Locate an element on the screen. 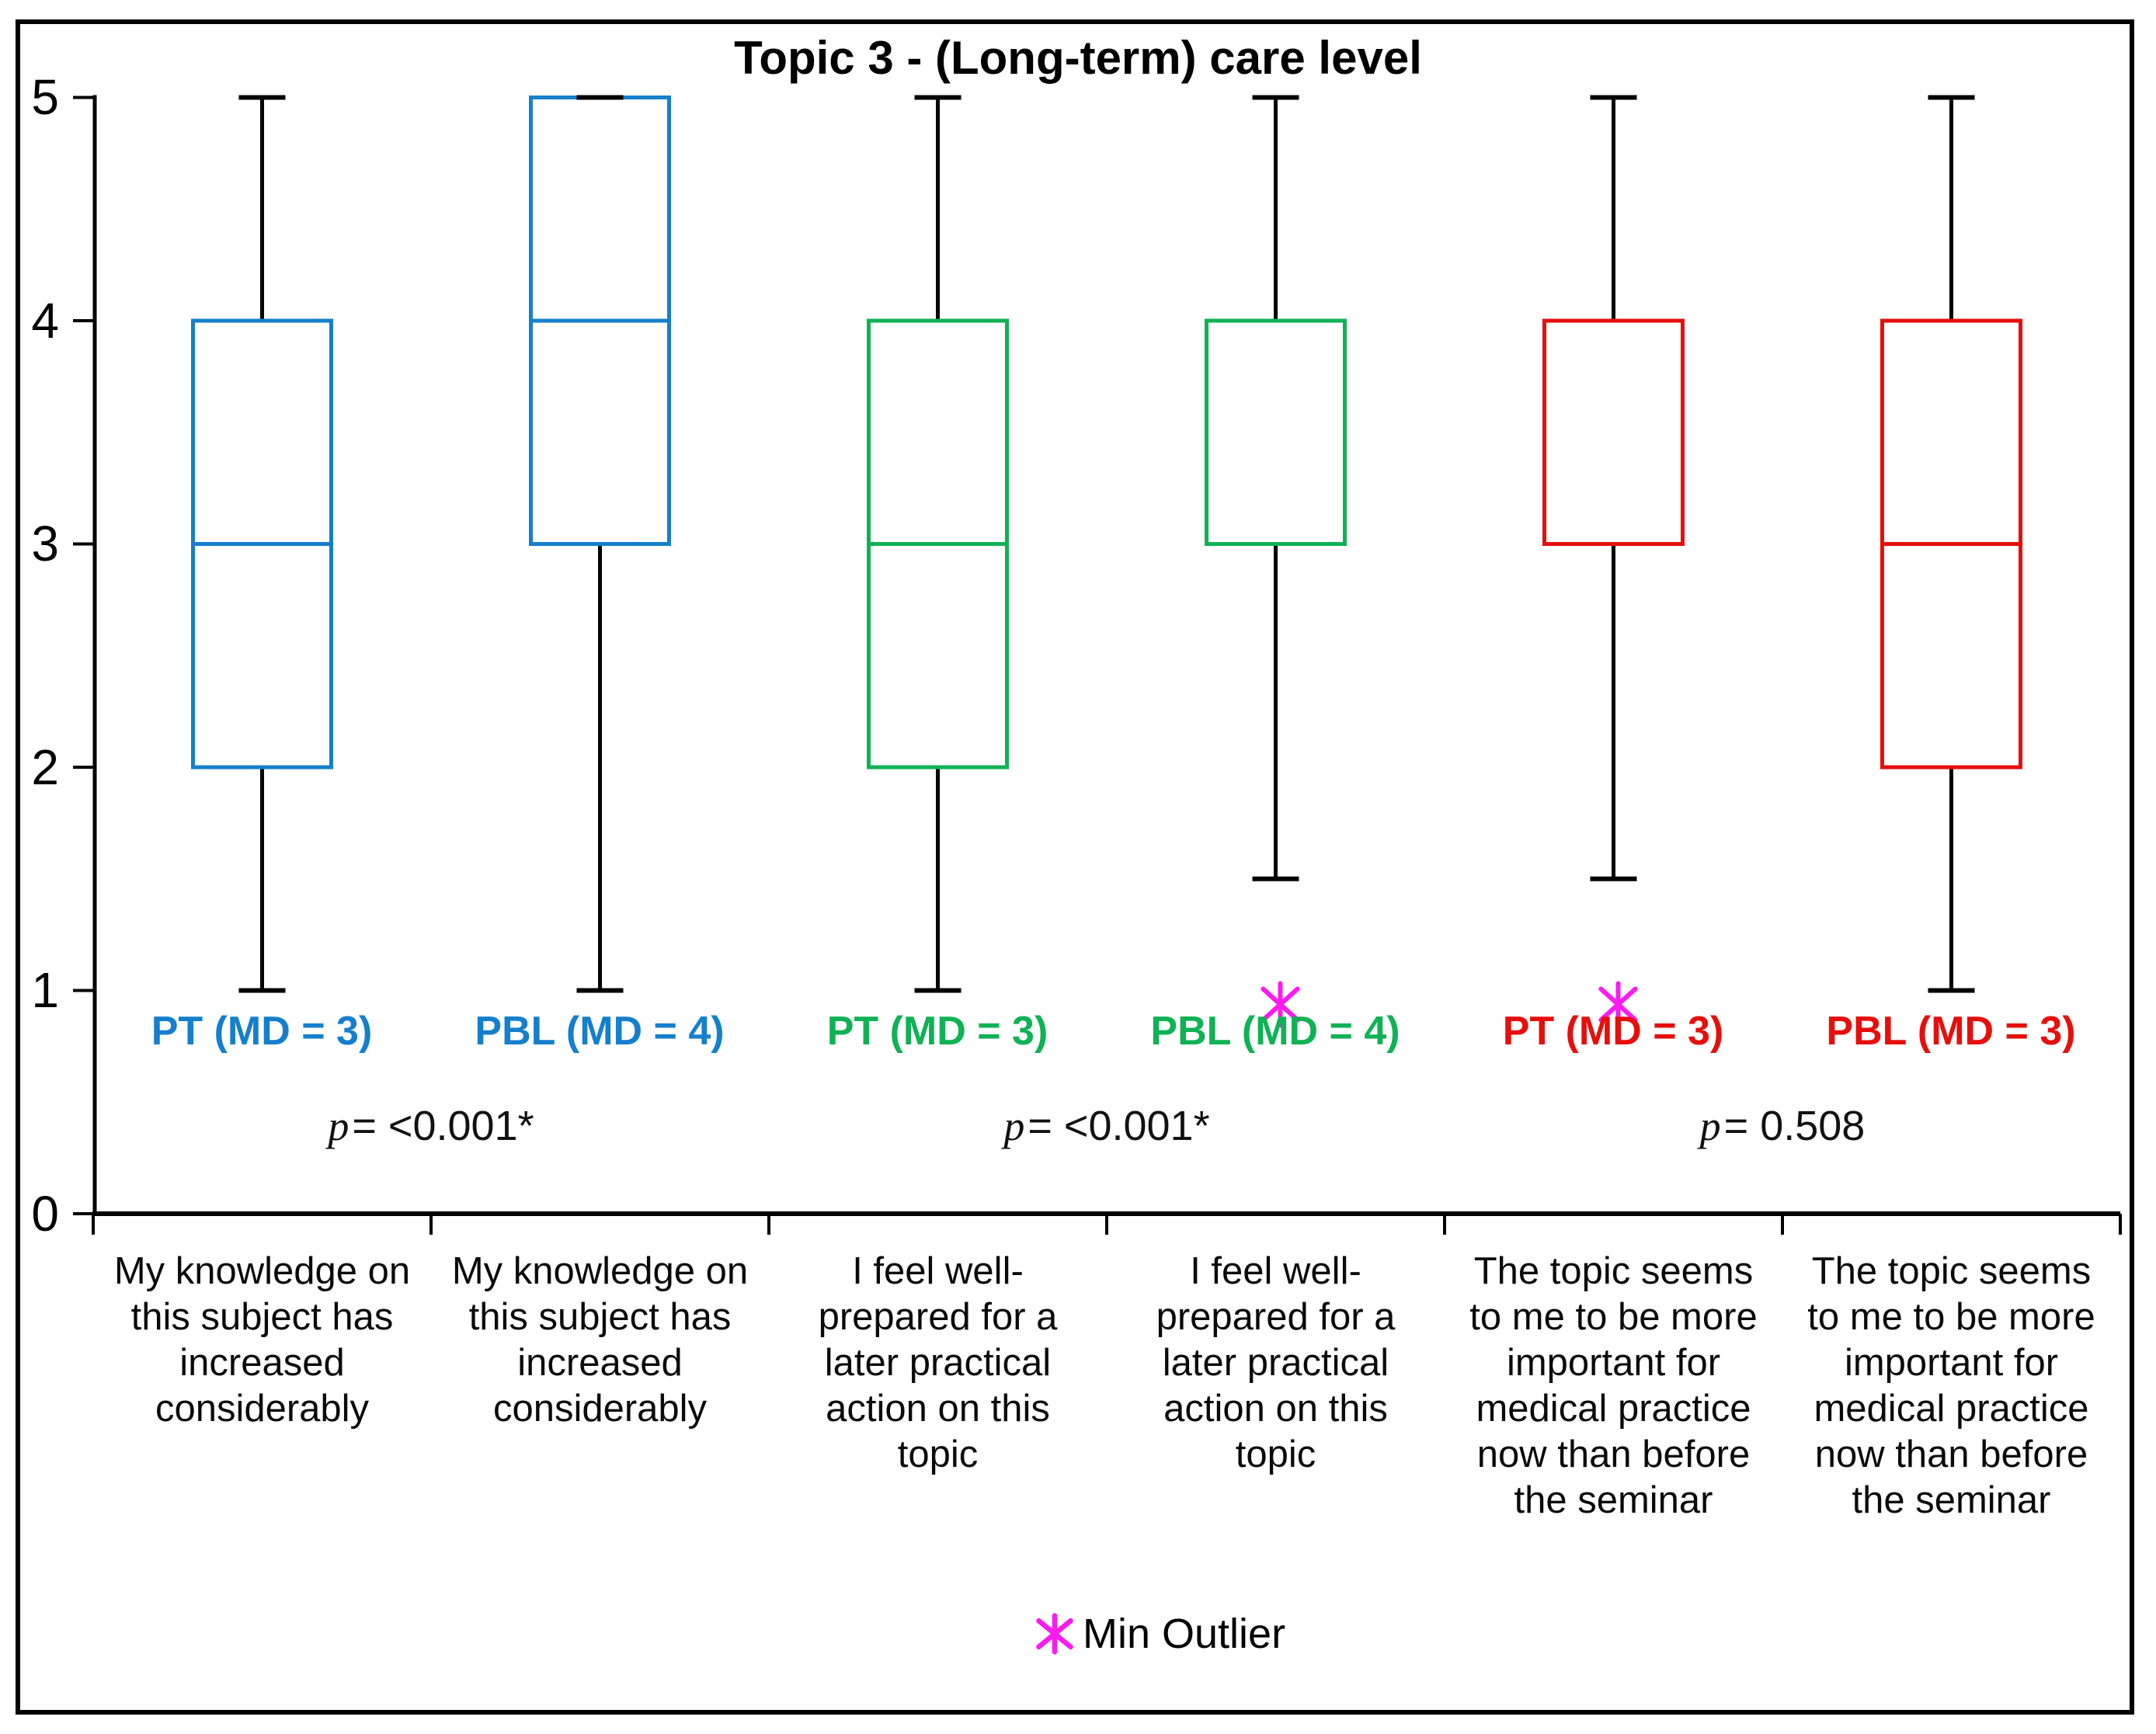 The height and width of the screenshot is (1734, 2156). min-outlier-legend-glyph is located at coordinates (1054, 1634).